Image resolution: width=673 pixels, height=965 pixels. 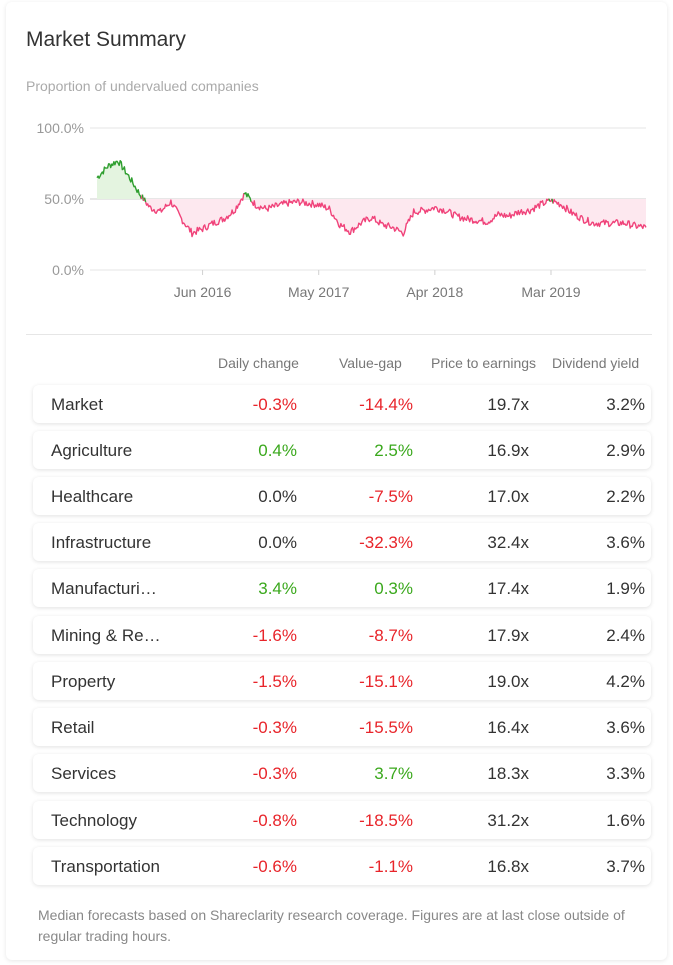 What do you see at coordinates (484, 363) in the screenshot?
I see `col-header-price-to-earnings: Price to earnings` at bounding box center [484, 363].